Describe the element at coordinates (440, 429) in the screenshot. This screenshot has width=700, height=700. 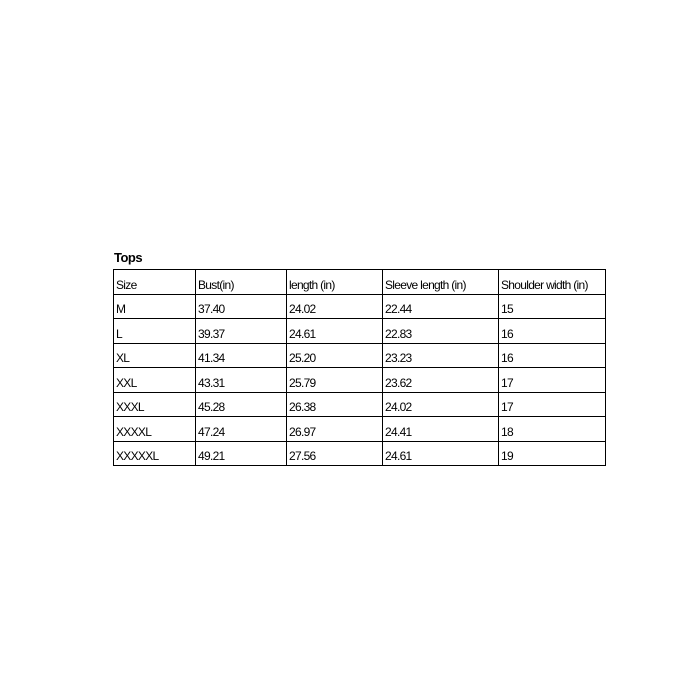
I see `table-cell: 24.41` at that location.